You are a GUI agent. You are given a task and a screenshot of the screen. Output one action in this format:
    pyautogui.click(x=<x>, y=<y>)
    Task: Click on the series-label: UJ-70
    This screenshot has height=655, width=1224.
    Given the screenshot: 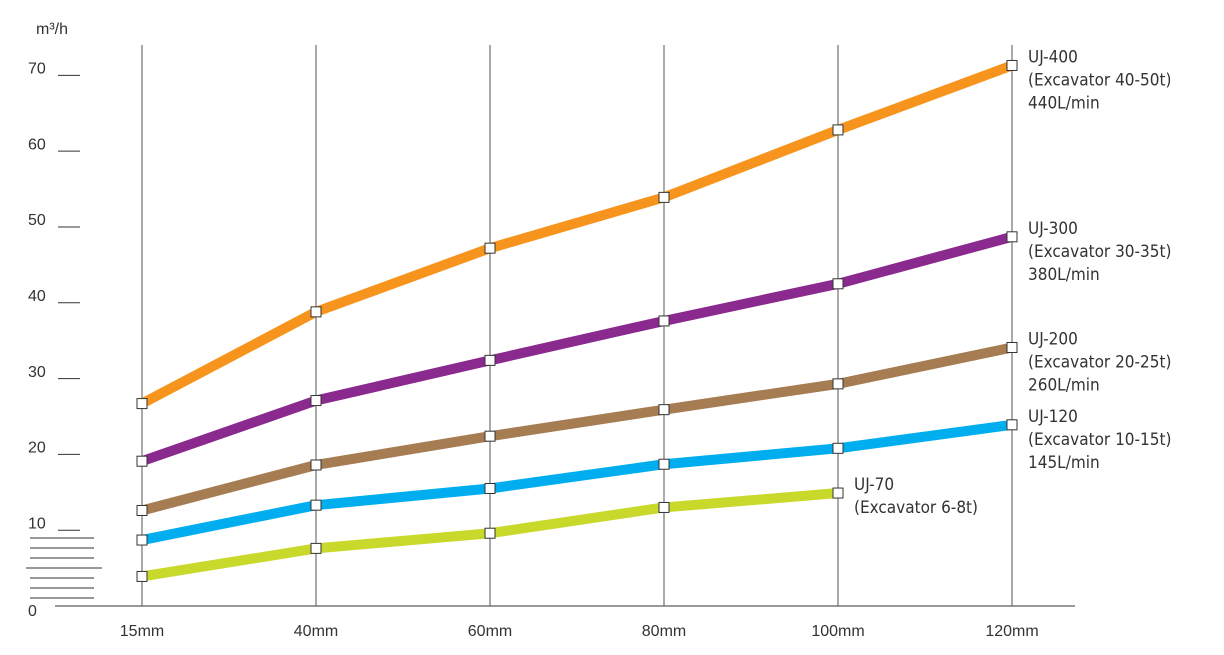 What is the action you would take?
    pyautogui.click(x=874, y=485)
    